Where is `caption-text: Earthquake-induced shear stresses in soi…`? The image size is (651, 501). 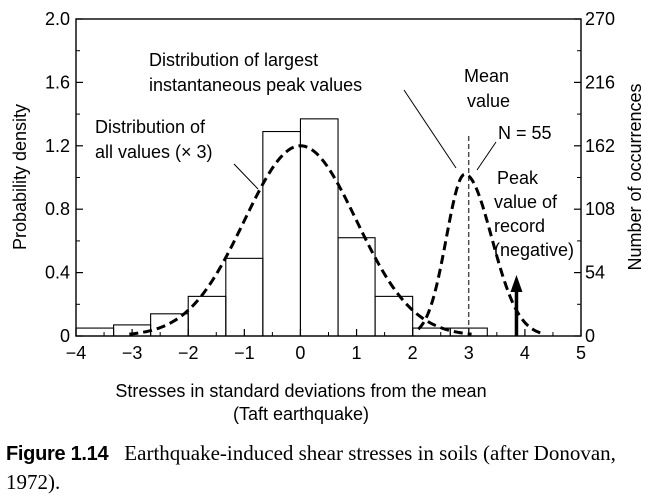
caption-text: Earthquake-induced shear stresses in soi… is located at coordinates (311, 467).